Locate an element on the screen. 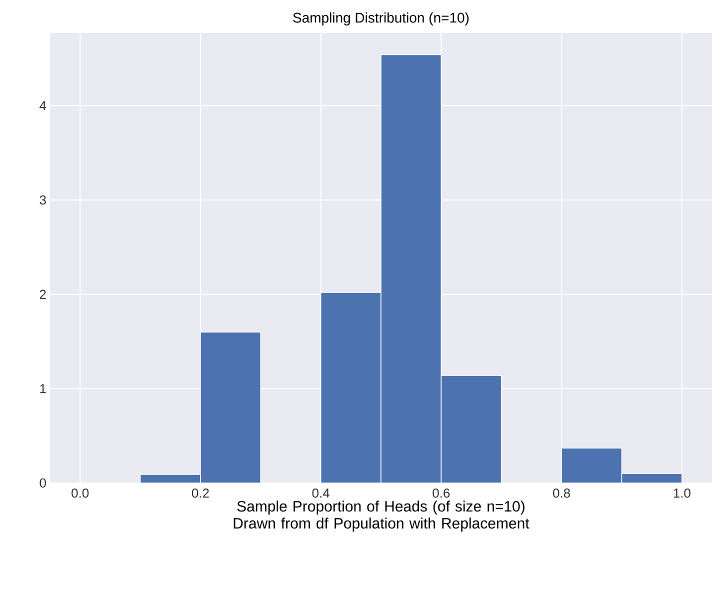 This screenshot has width=724, height=589. x-tick-label: 0.4 is located at coordinates (321, 493).